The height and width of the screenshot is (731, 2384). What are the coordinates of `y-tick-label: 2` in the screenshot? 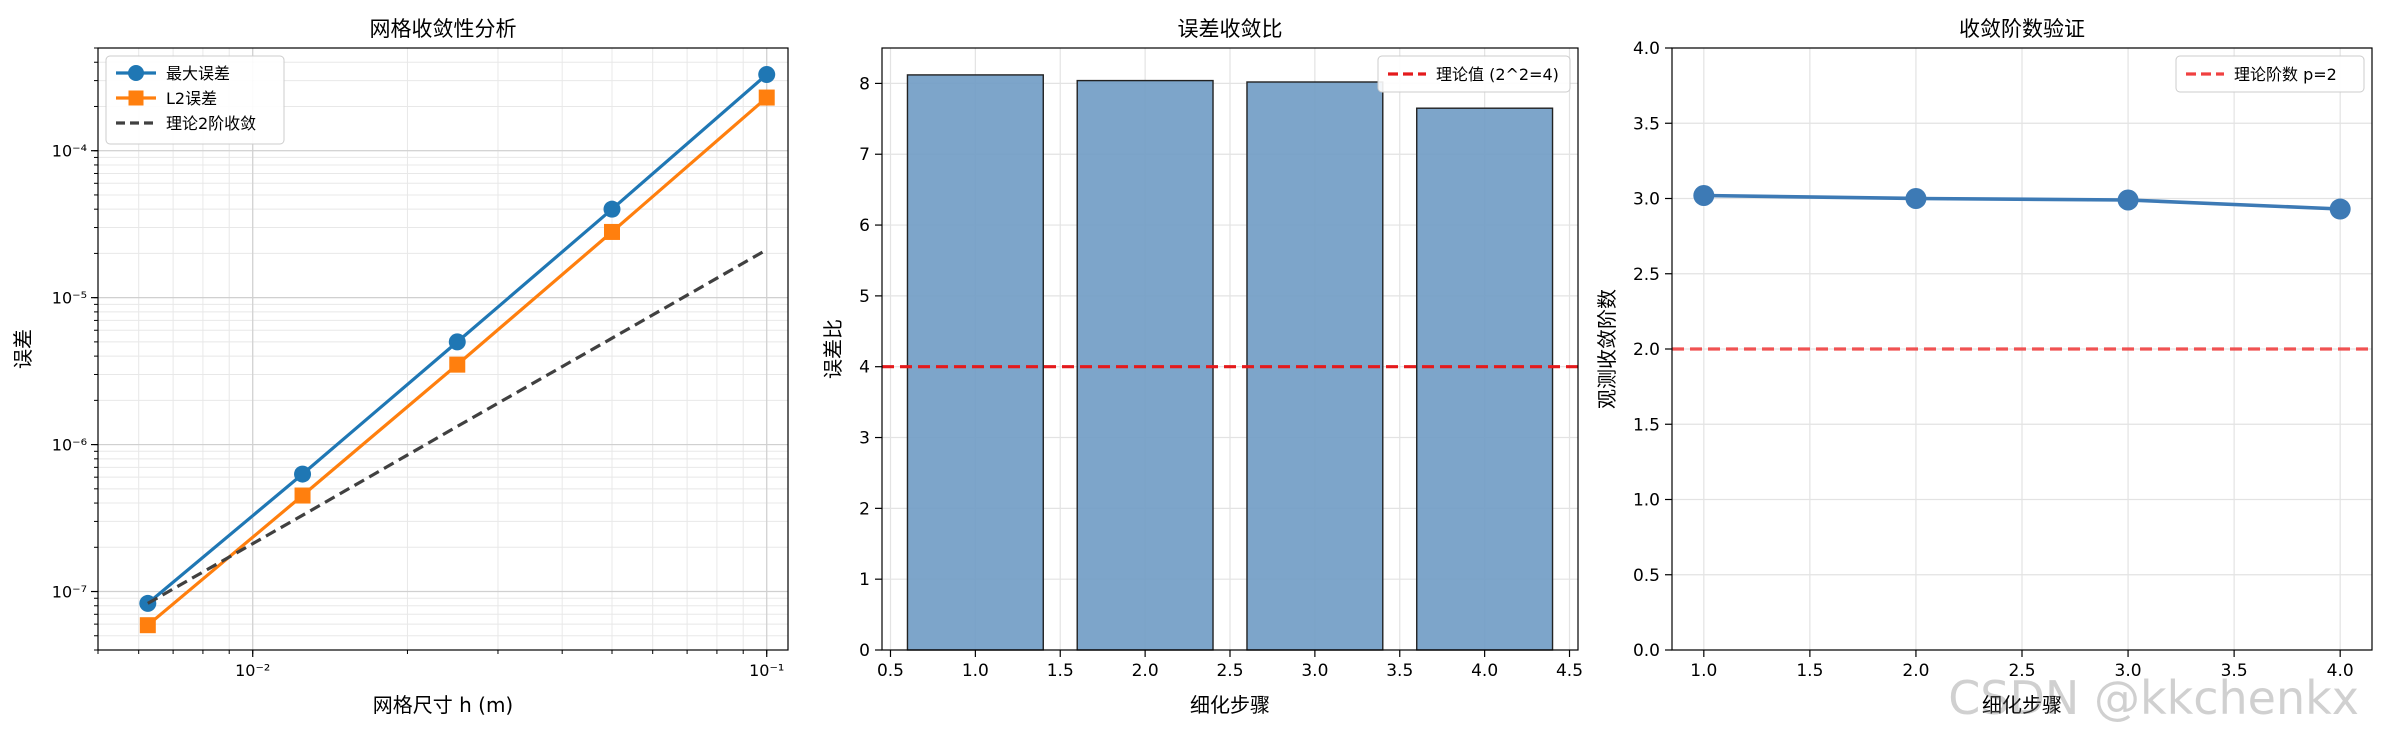 It's located at (864, 509).